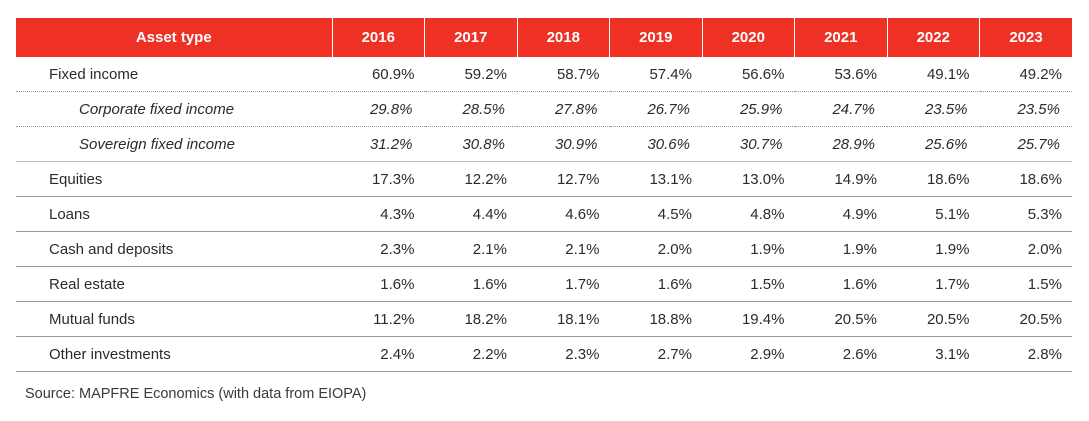 The height and width of the screenshot is (421, 1089). What do you see at coordinates (655, 354) in the screenshot?
I see `row-value: 2.7%` at bounding box center [655, 354].